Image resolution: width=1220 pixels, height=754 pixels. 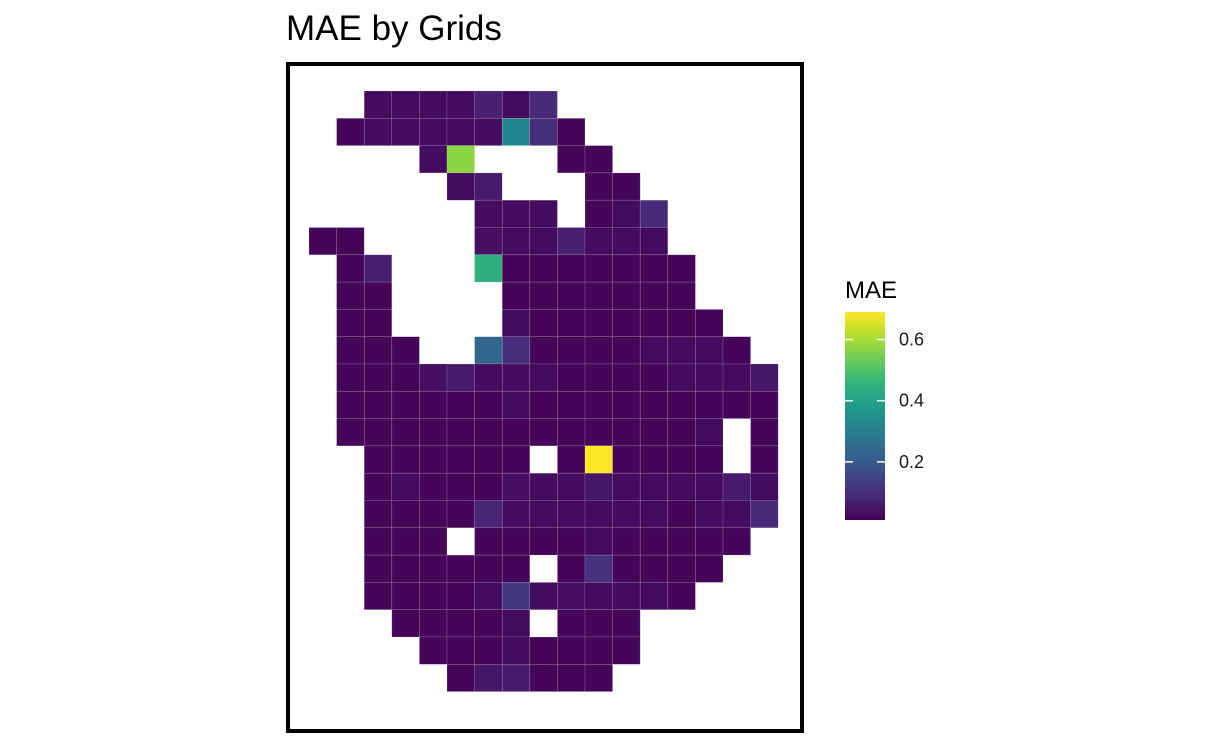 I want to click on legend-title: MAE, so click(x=871, y=290).